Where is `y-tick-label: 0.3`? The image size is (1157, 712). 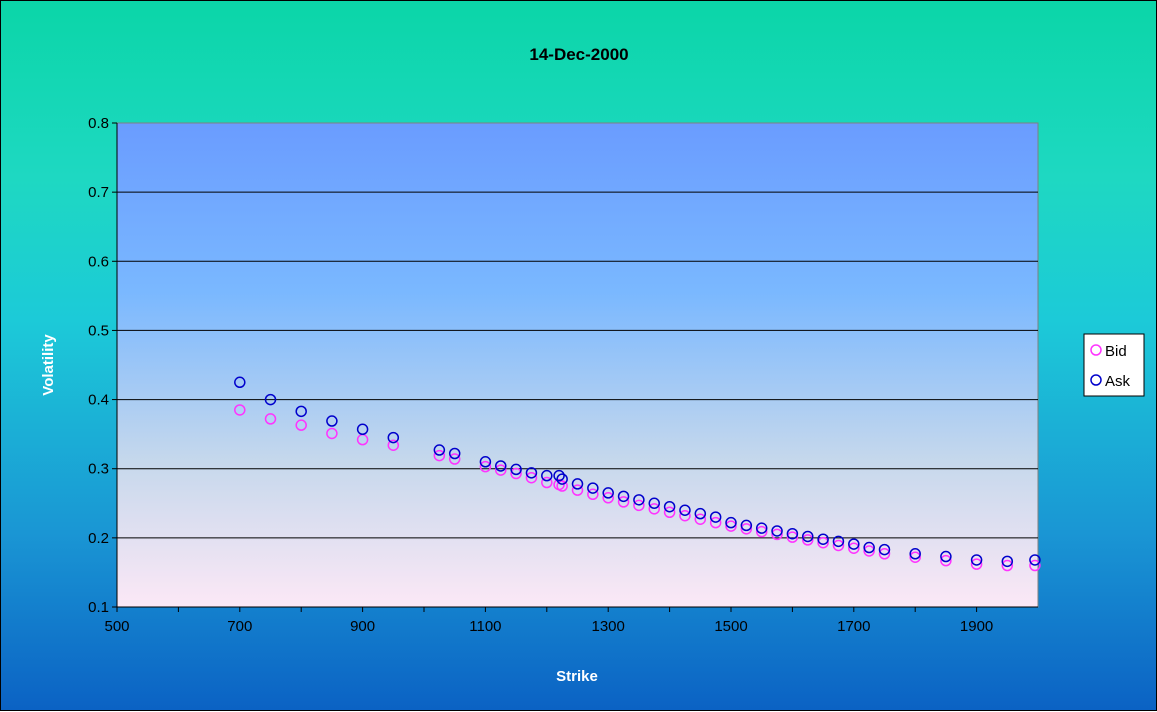 y-tick-label: 0.3 is located at coordinates (98, 469).